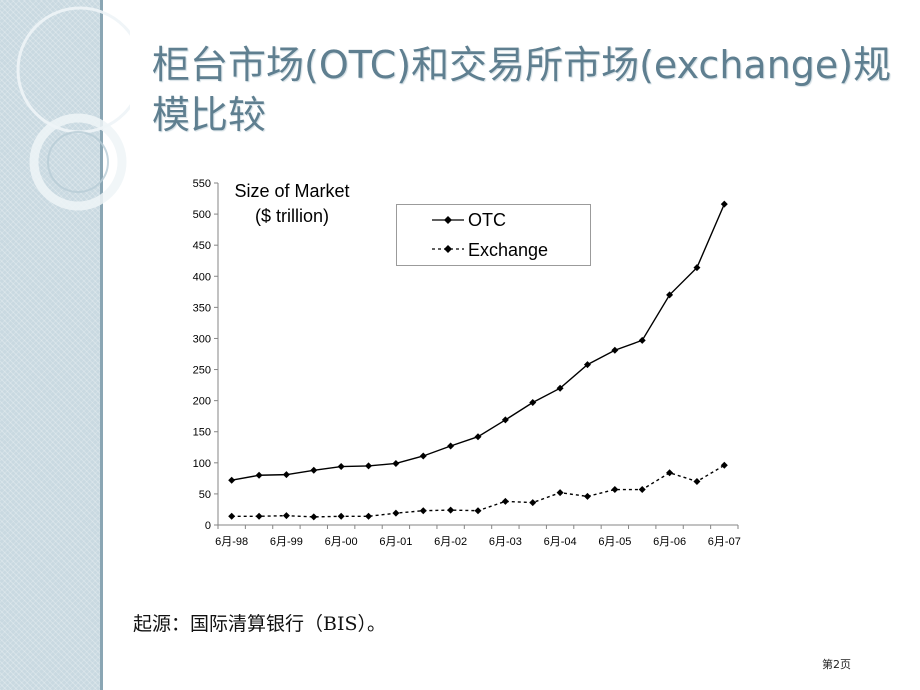  Describe the element at coordinates (50, 345) in the screenshot. I see `slide-sidebar-decoration` at that location.